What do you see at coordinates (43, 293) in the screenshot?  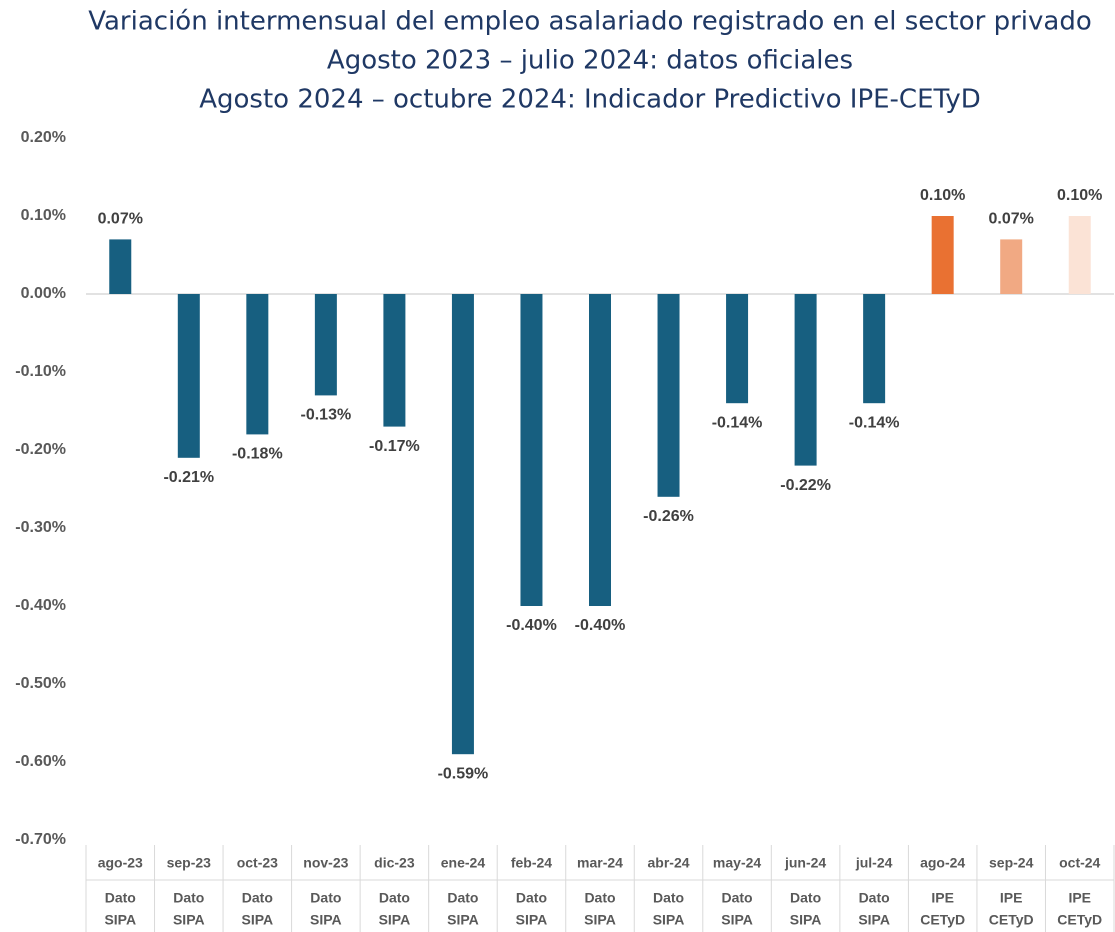 I see `y-tick-label: 0.00%` at bounding box center [43, 293].